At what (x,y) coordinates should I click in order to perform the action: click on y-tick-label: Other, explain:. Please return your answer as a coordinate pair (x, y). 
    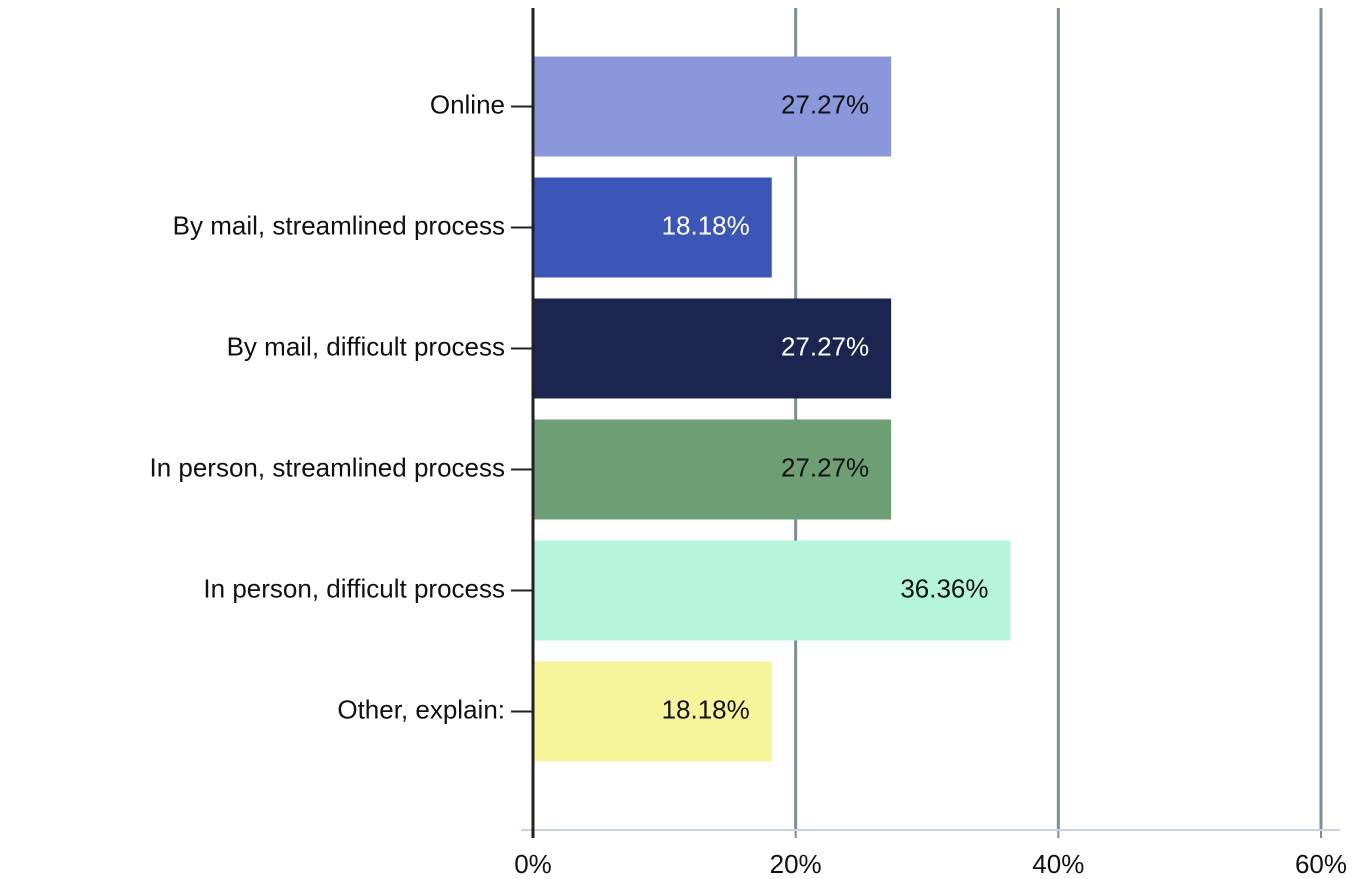
    Looking at the image, I should click on (421, 709).